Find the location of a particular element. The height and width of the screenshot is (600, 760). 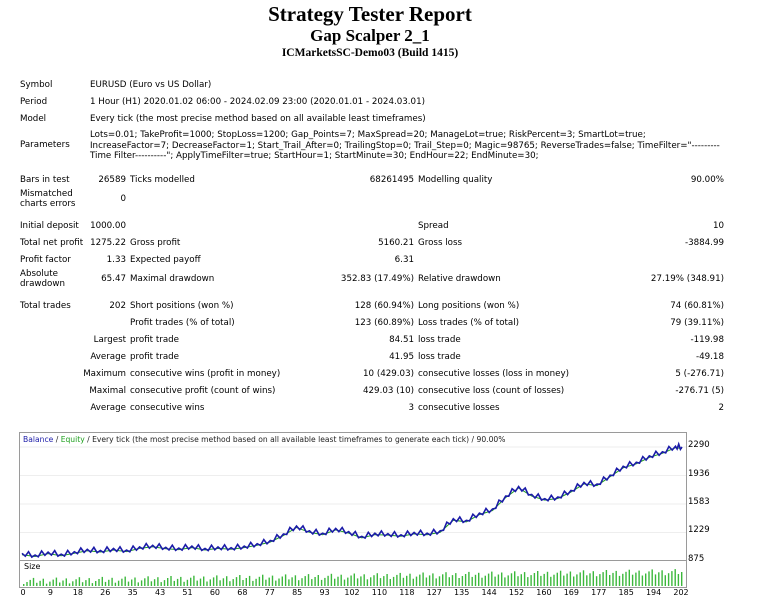

avg-consec-wins-label: consecutive wins is located at coordinates (167, 407).